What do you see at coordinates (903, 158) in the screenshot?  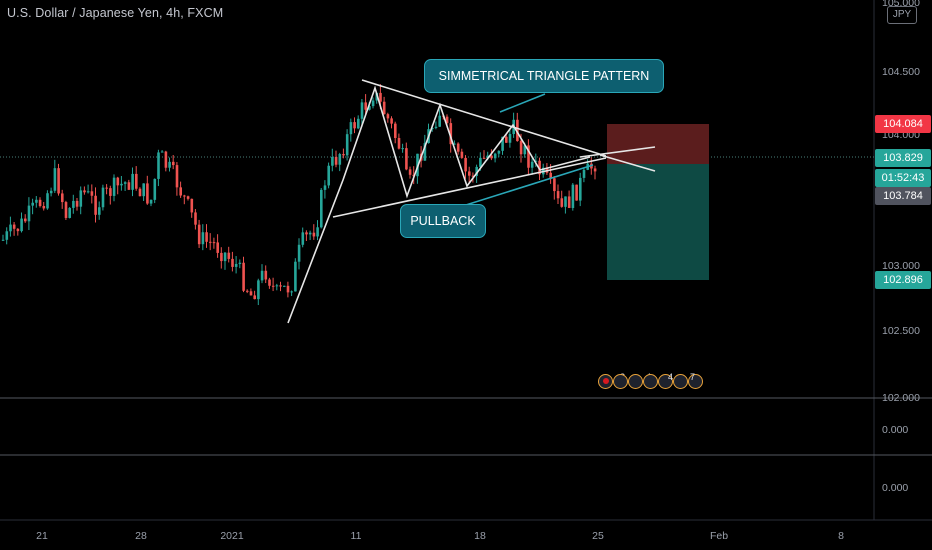 I see `last-price-tag: 103.829` at bounding box center [903, 158].